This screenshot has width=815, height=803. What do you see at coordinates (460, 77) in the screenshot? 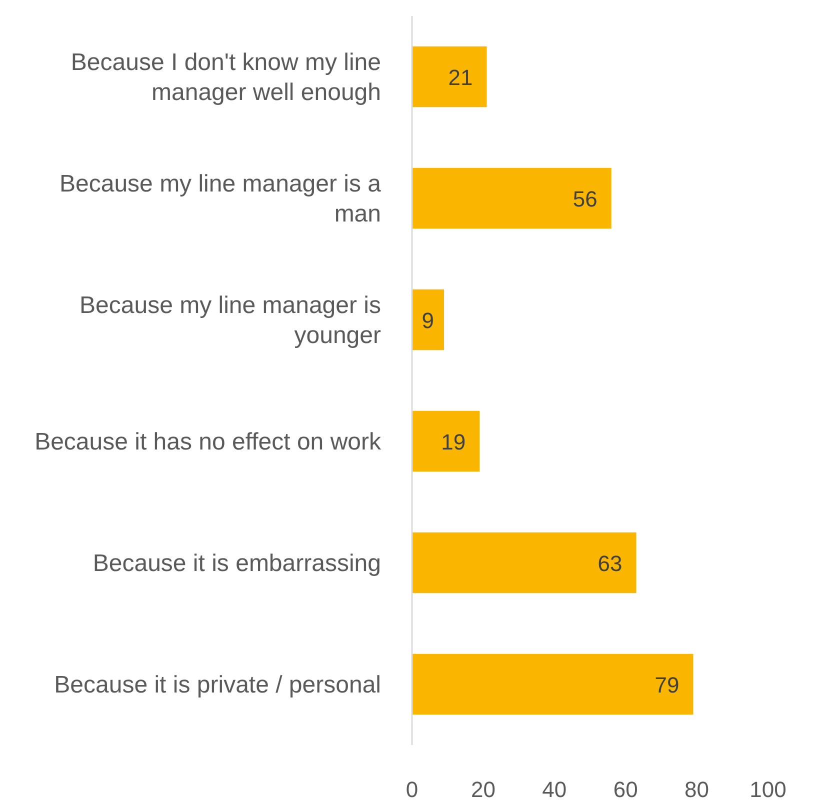
I see `data-label: 21` at bounding box center [460, 77].